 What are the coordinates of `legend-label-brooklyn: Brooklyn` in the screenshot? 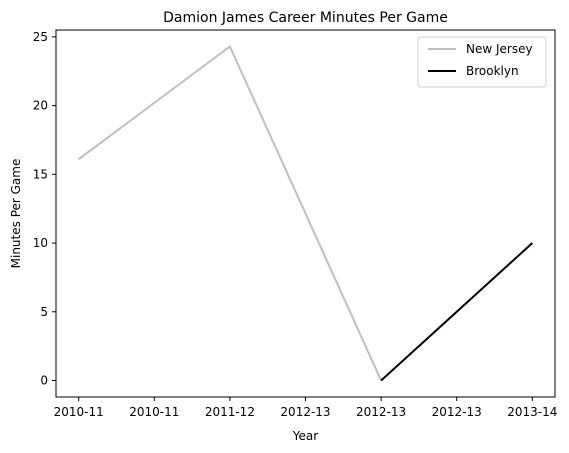 It's located at (492, 71).